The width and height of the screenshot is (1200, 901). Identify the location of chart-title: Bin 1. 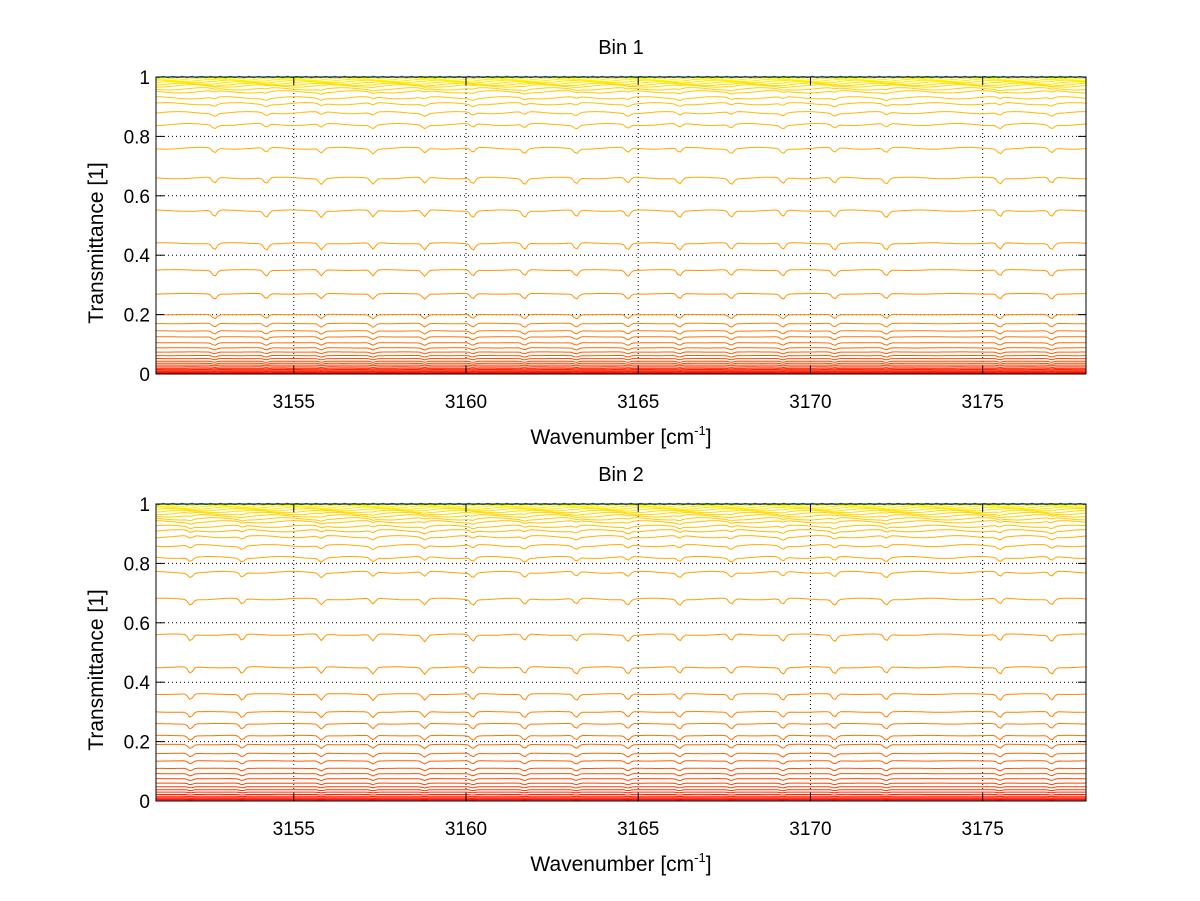
(621, 48).